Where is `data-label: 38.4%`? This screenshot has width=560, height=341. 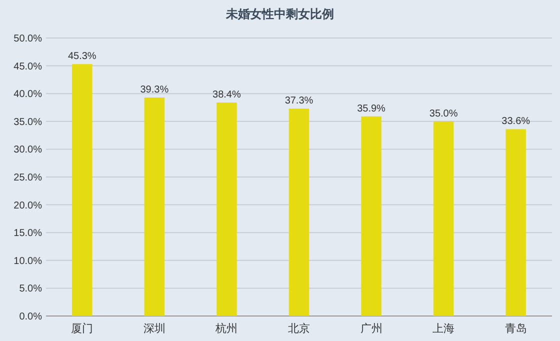
data-label: 38.4% is located at coordinates (226, 94).